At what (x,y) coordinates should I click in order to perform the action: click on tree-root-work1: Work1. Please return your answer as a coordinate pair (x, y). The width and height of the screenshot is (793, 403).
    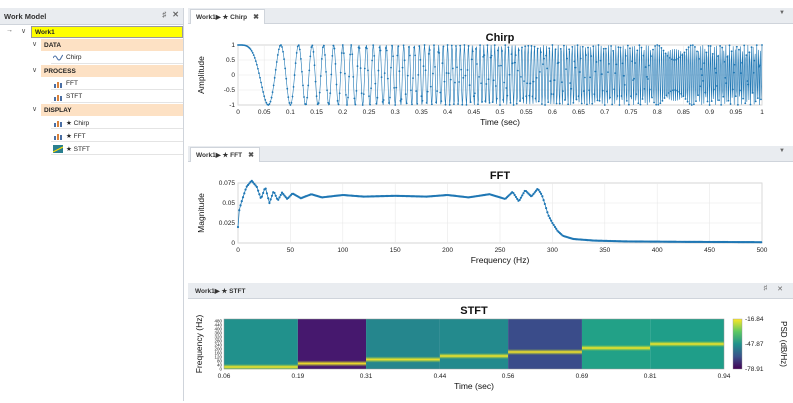
    Looking at the image, I should click on (107, 32).